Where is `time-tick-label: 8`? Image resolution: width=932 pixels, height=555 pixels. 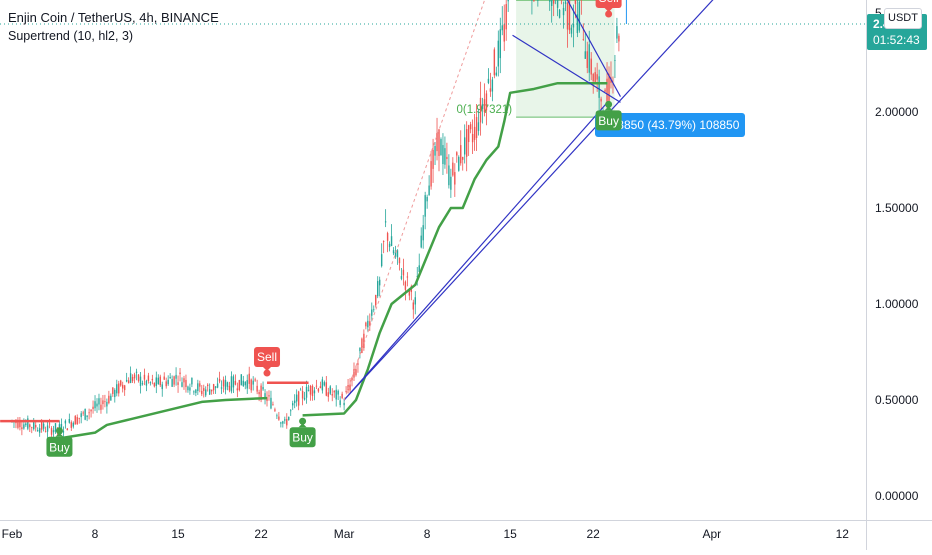 time-tick-label: 8 is located at coordinates (95, 534).